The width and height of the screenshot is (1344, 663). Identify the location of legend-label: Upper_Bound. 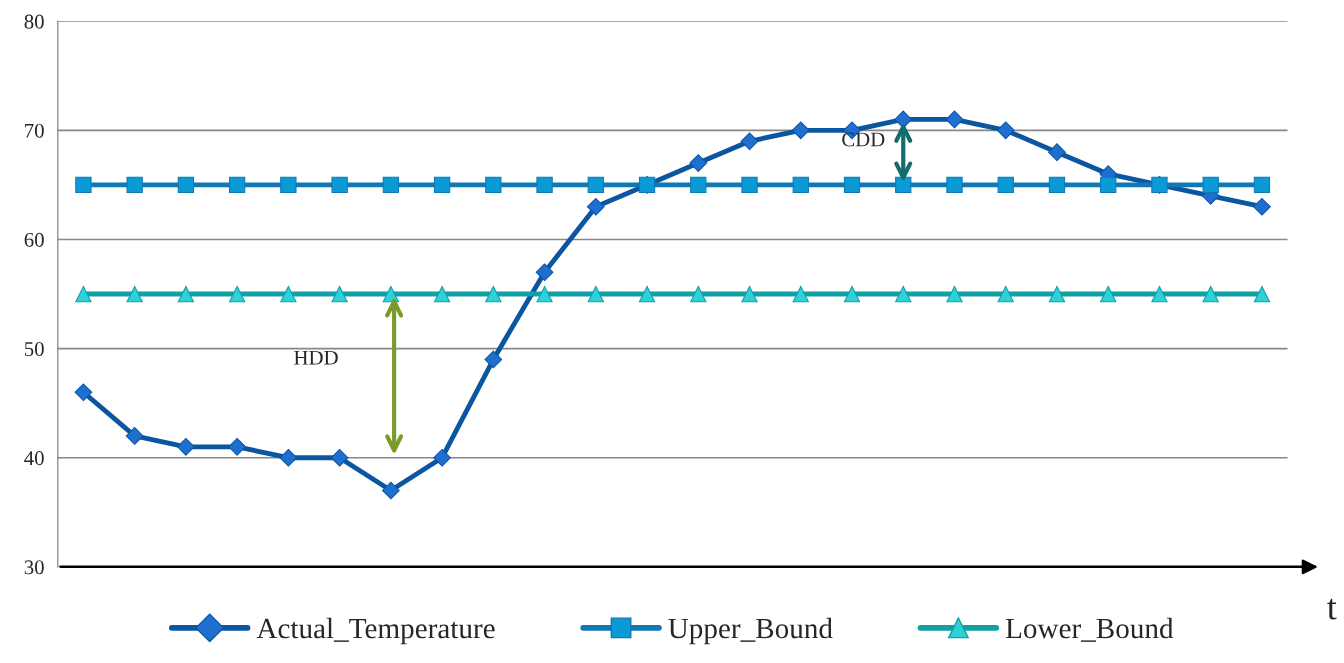
(750, 631).